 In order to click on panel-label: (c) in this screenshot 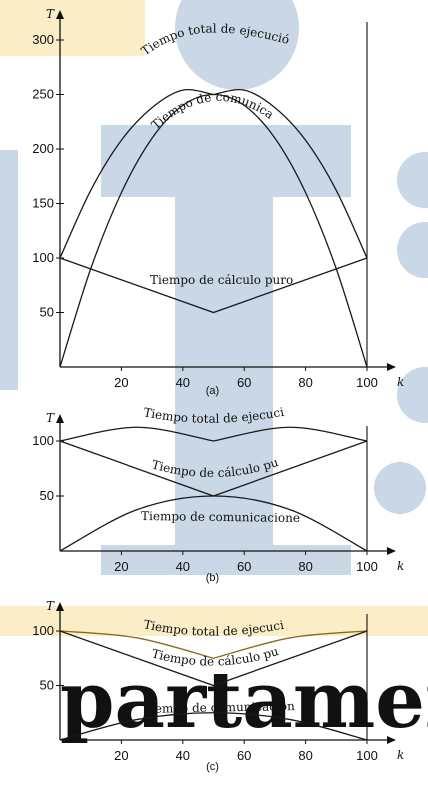, I will do `click(212, 767)`.